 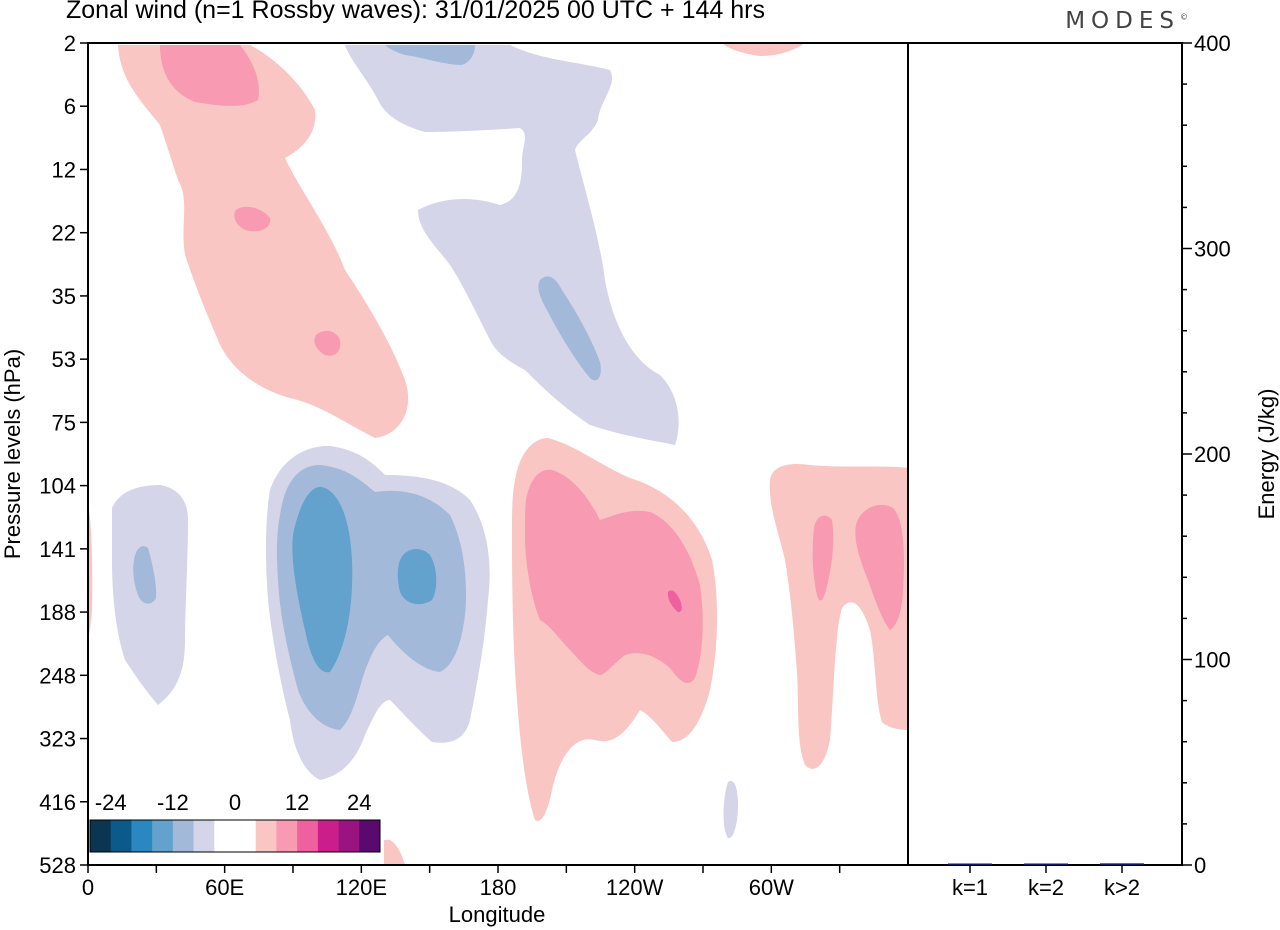 What do you see at coordinates (297, 802) in the screenshot?
I see `colorbar-label: 12` at bounding box center [297, 802].